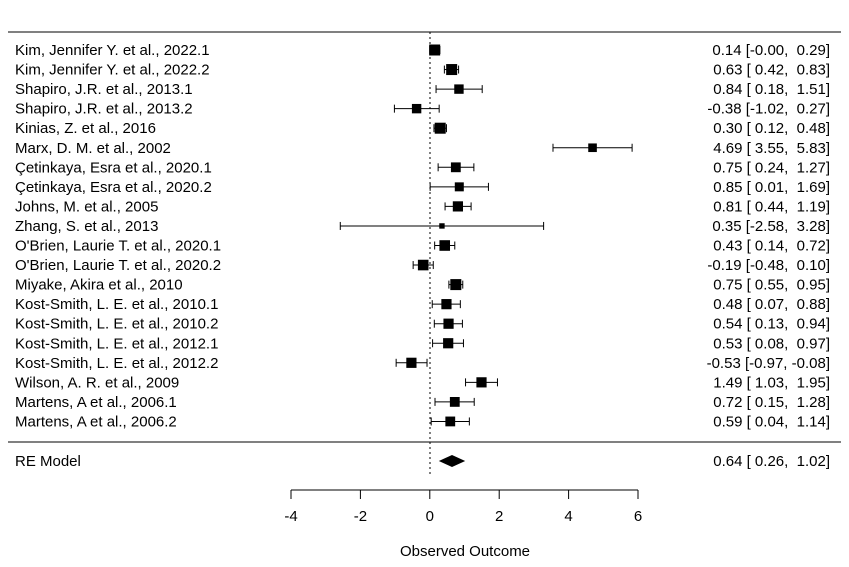 The height and width of the screenshot is (567, 849). What do you see at coordinates (113, 187) in the screenshot?
I see `study-label: Çetinkaya, Esra et al., 2020.2` at bounding box center [113, 187].